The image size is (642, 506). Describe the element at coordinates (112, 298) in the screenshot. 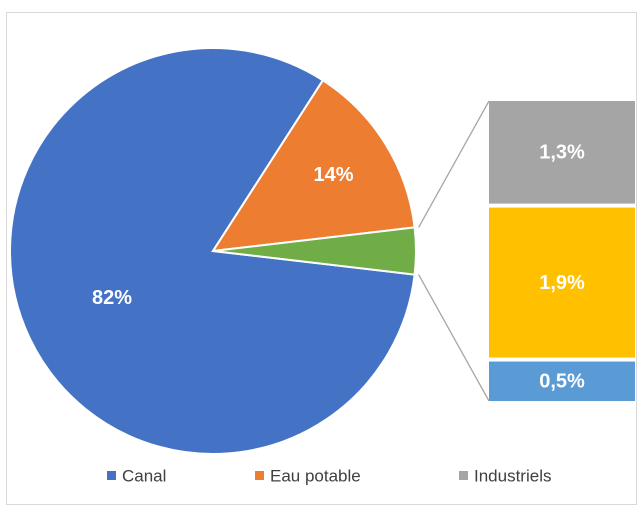

I see `slice-label: 82%` at that location.